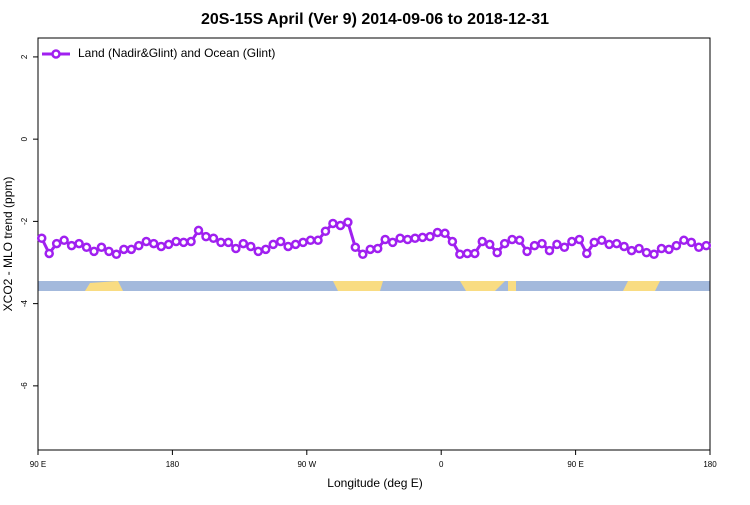  Describe the element at coordinates (24, 221) in the screenshot. I see `y-tick-label: -2` at that location.